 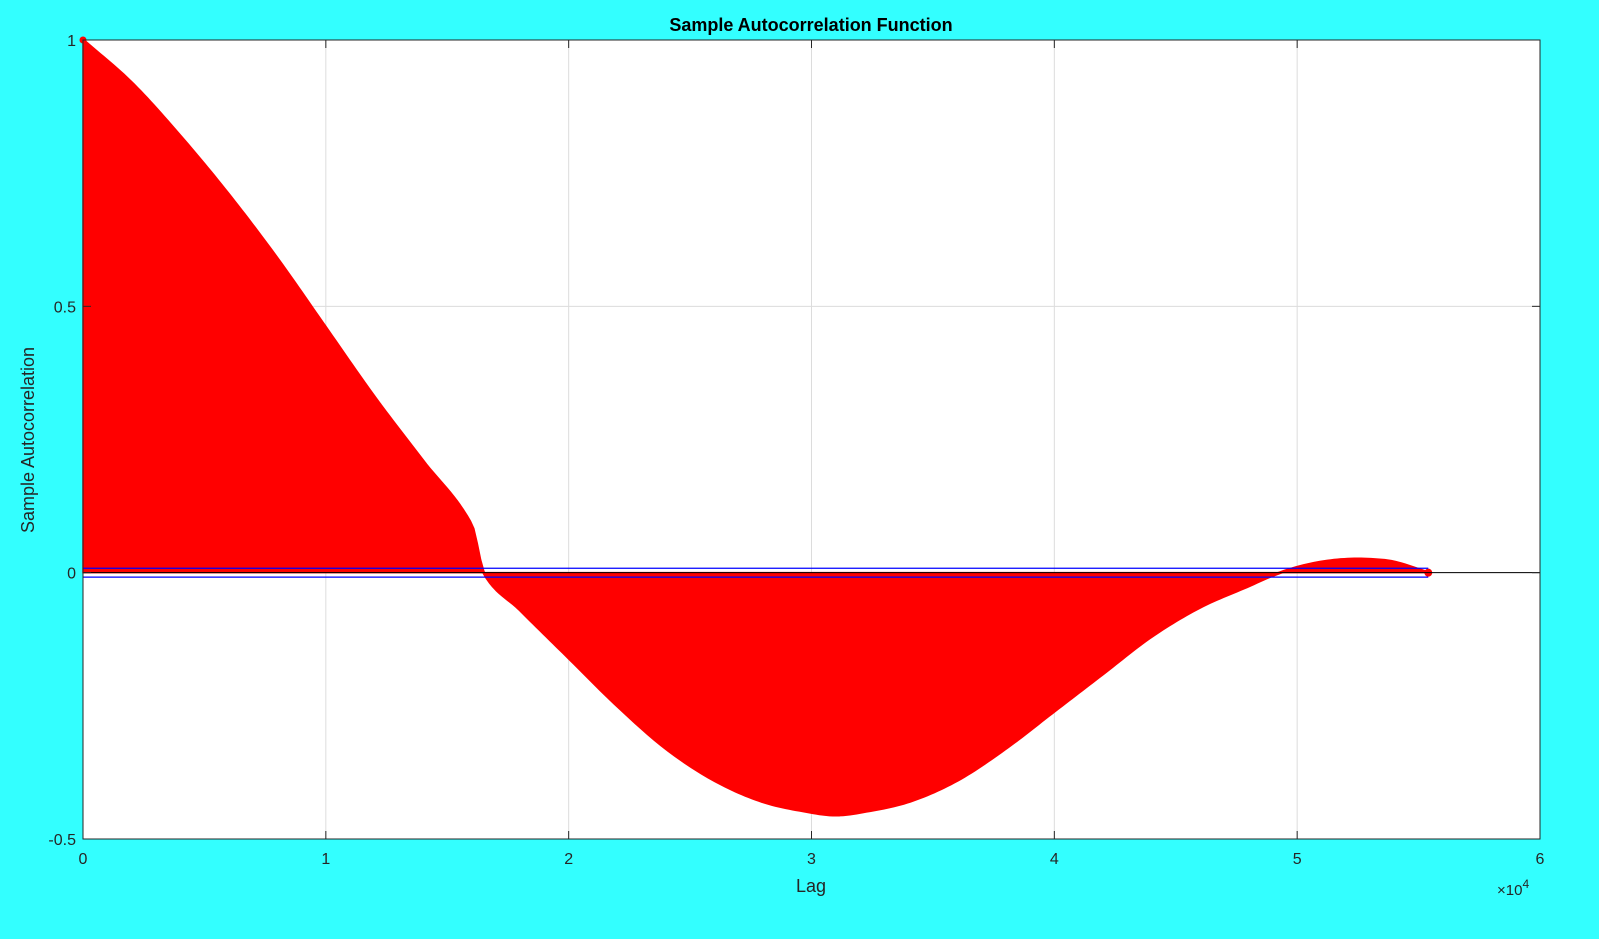 What do you see at coordinates (65, 307) in the screenshot?
I see `y-tick-label: 0.5` at bounding box center [65, 307].